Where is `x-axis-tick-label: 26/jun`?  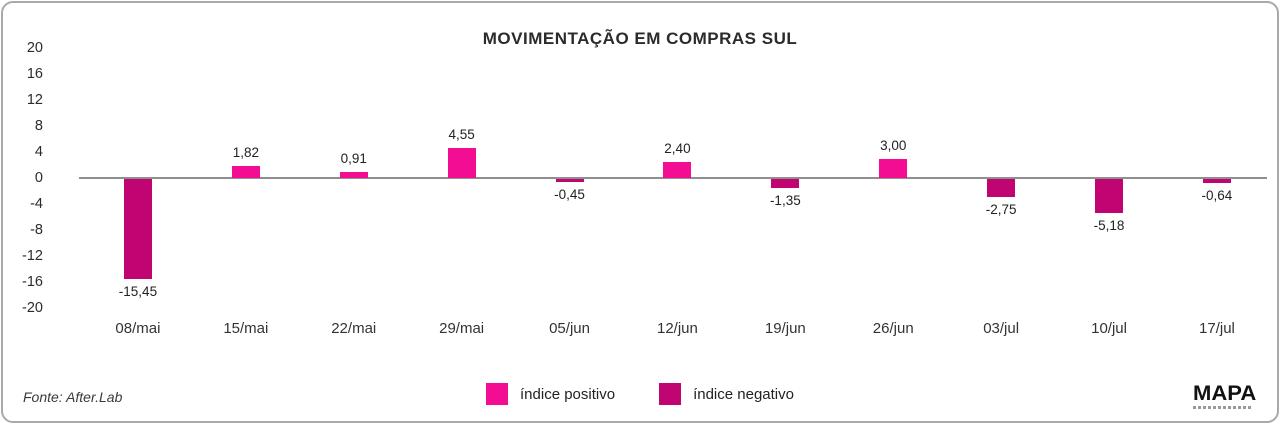
x-axis-tick-label: 26/jun is located at coordinates (893, 328).